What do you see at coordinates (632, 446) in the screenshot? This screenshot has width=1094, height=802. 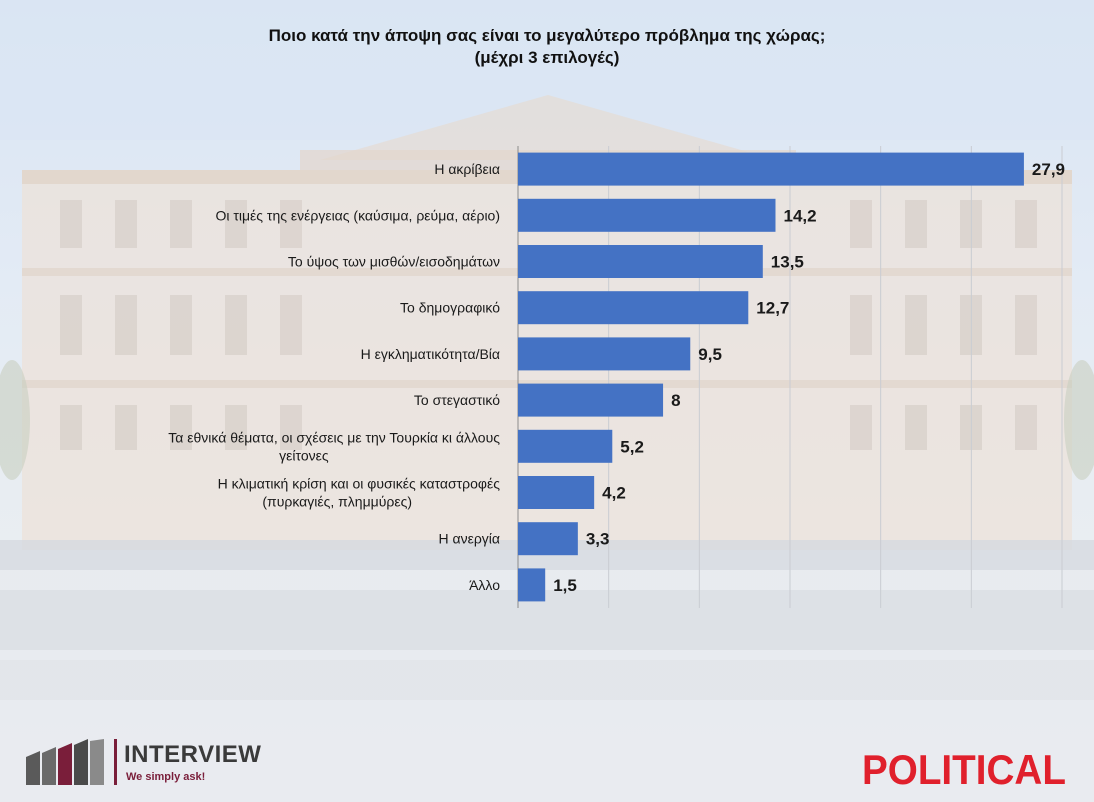 I see `data-label: 5,2` at bounding box center [632, 446].